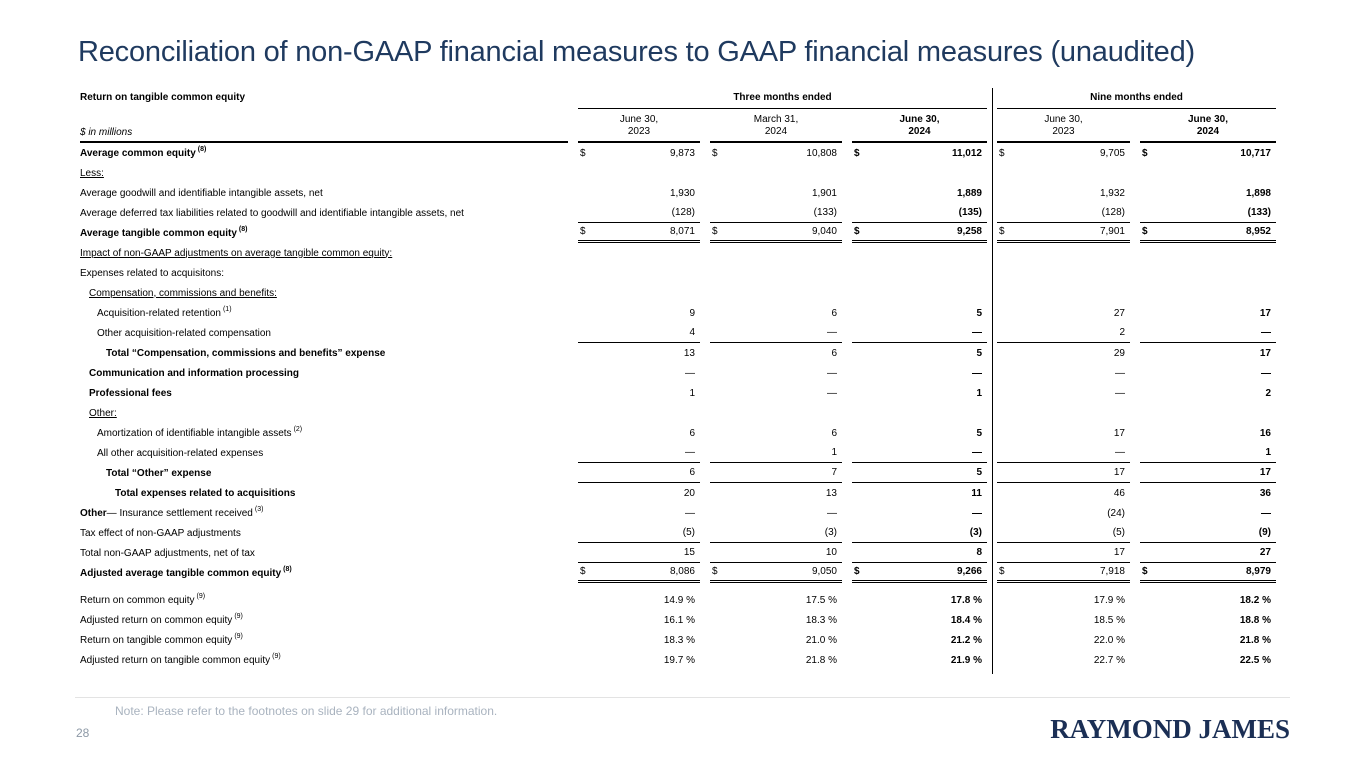 The image size is (1365, 768). What do you see at coordinates (969, 193) in the screenshot?
I see `cell-value: 1,889` at bounding box center [969, 193].